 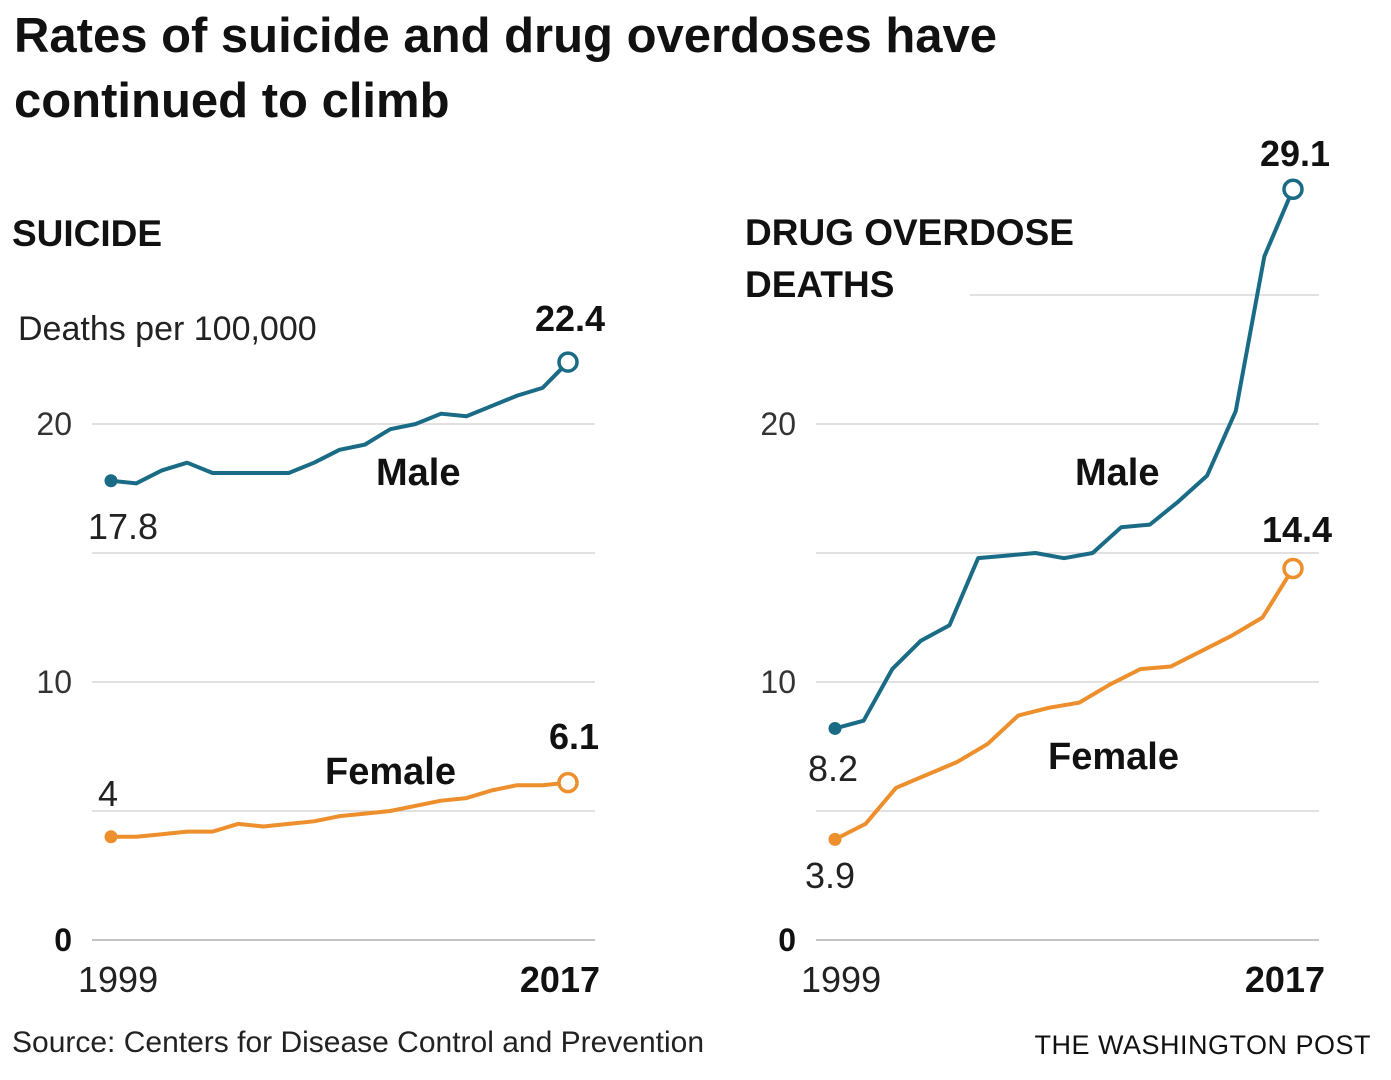 What do you see at coordinates (1297, 529) in the screenshot?
I see `series-end-label: 14.4` at bounding box center [1297, 529].